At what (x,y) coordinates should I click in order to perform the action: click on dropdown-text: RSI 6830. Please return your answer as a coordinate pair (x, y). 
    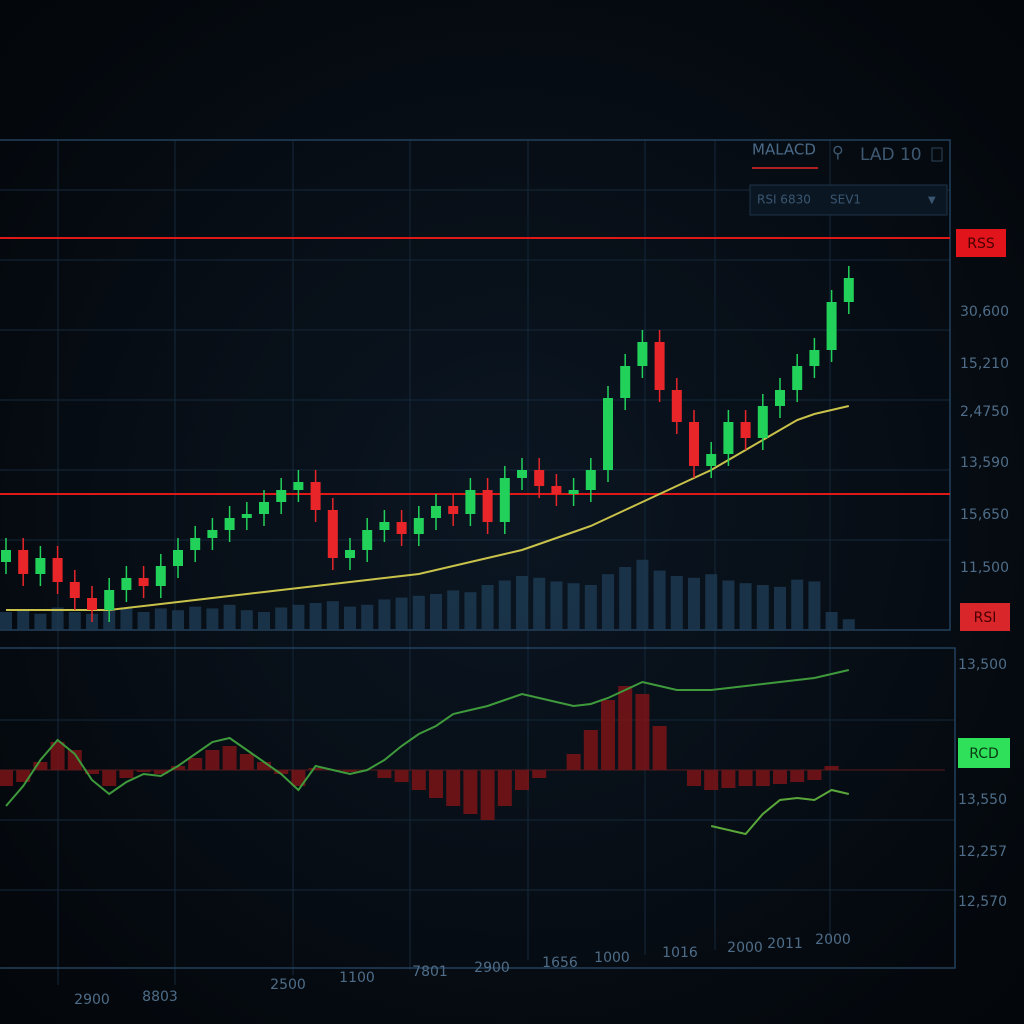
    Looking at the image, I should click on (784, 200).